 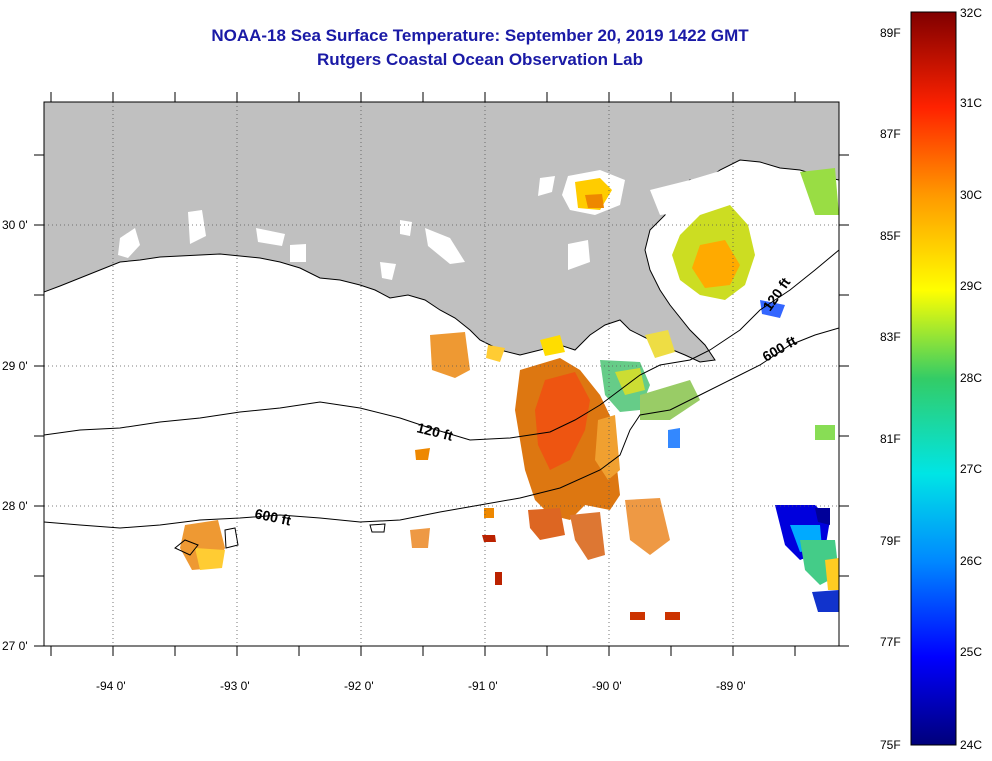 What do you see at coordinates (890, 745) in the screenshot?
I see `fahrenheit-label: 75F` at bounding box center [890, 745].